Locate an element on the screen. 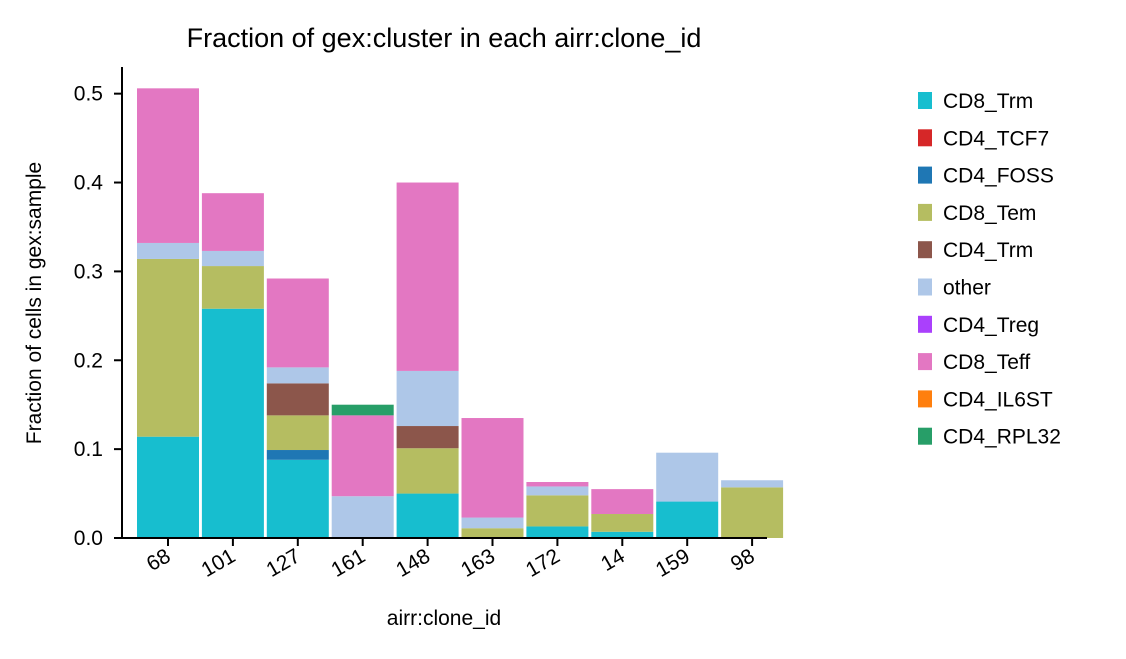 The image size is (1126, 659). legend-label: other is located at coordinates (967, 288).